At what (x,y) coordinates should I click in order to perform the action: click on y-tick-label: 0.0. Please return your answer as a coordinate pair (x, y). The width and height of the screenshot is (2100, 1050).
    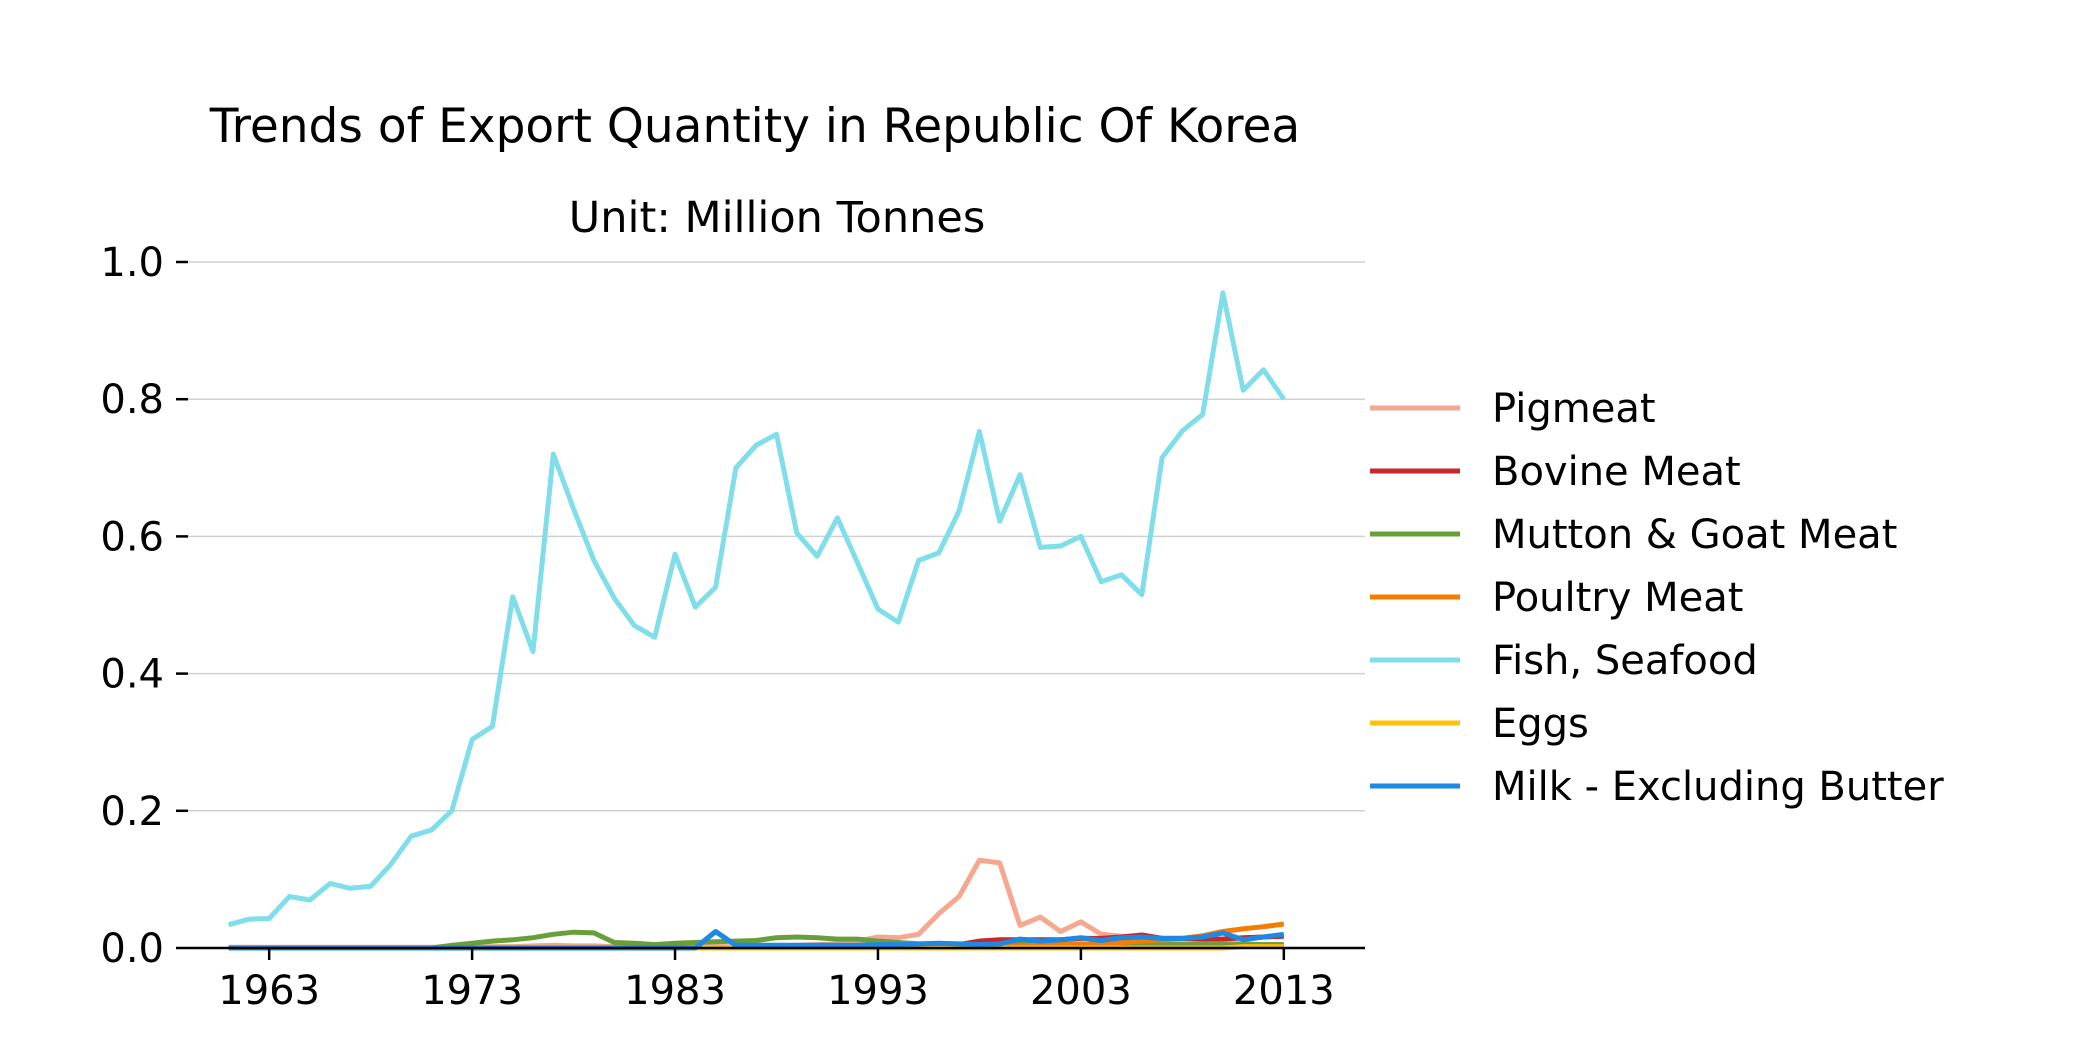
    Looking at the image, I should click on (132, 949).